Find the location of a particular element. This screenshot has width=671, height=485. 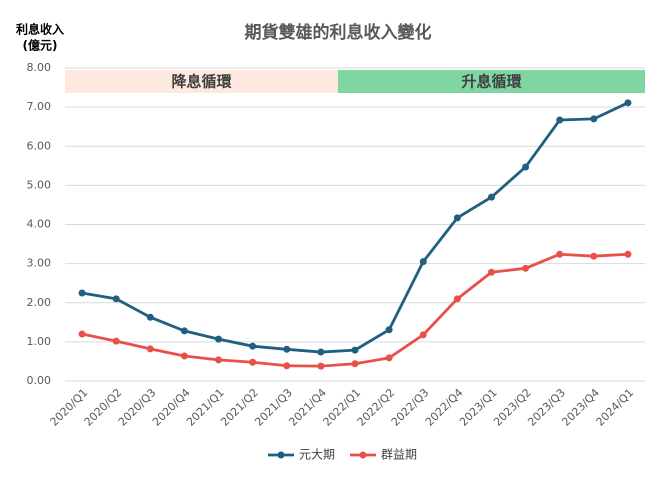

y-axis-label: 利息收入 is located at coordinates (40, 29).